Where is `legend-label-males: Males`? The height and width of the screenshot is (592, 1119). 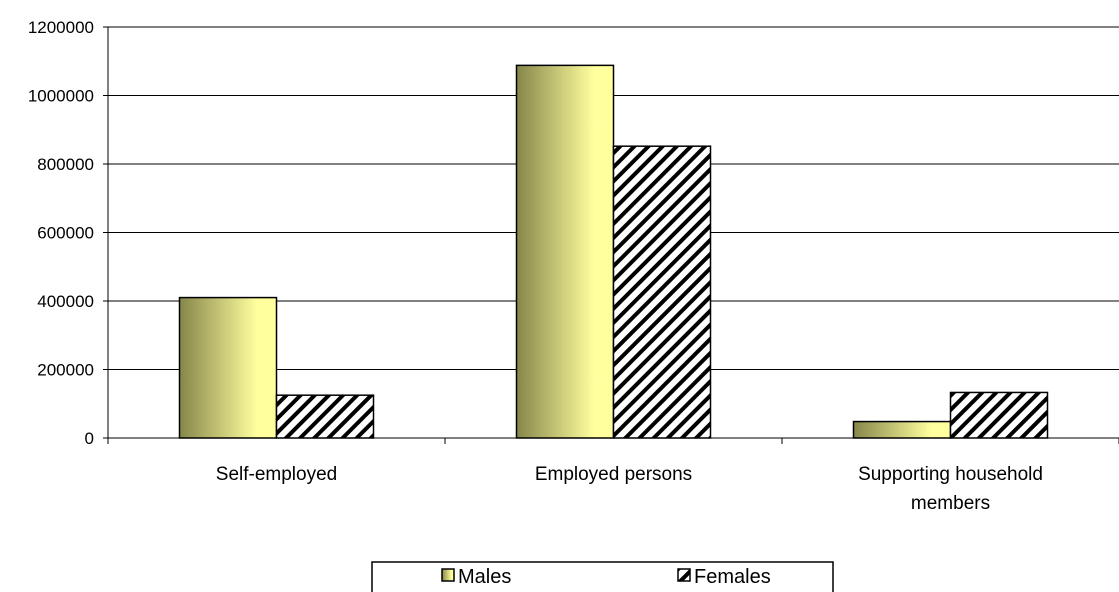
legend-label-males: Males is located at coordinates (484, 577).